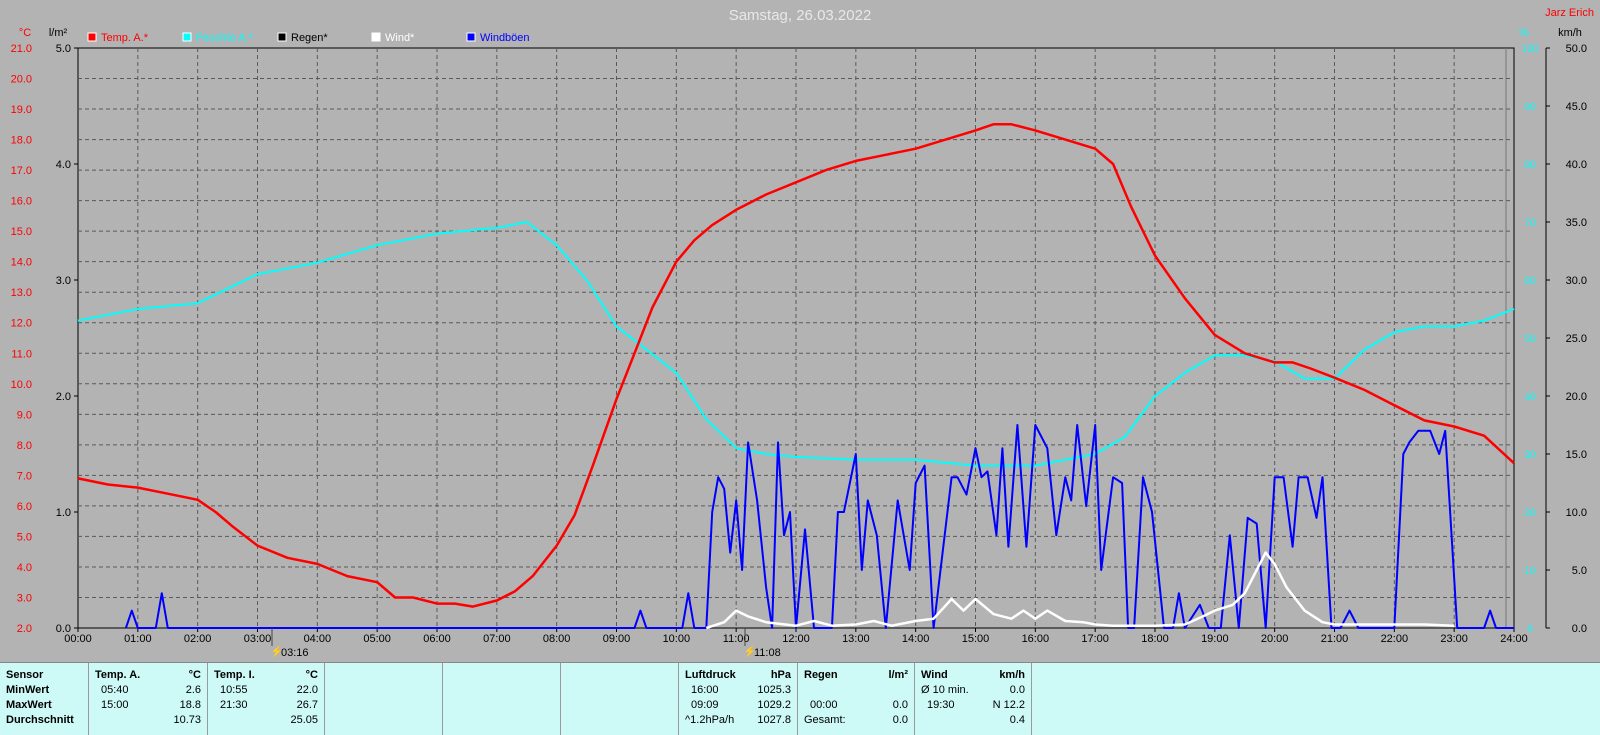  What do you see at coordinates (780, 675) in the screenshot?
I see `pressure-unit: hPa` at bounding box center [780, 675].